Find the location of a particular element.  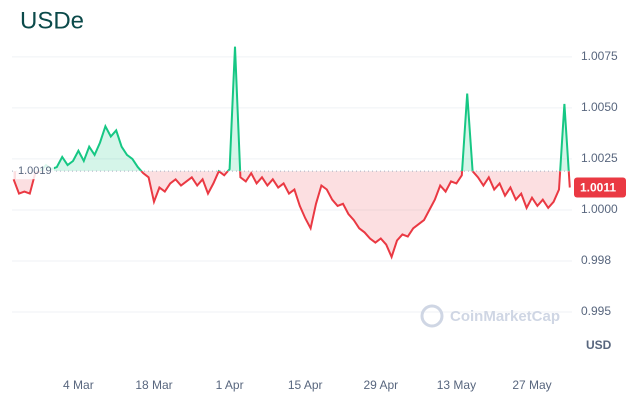

overlay: 1.0019 1.0011 is located at coordinates (319, 180).